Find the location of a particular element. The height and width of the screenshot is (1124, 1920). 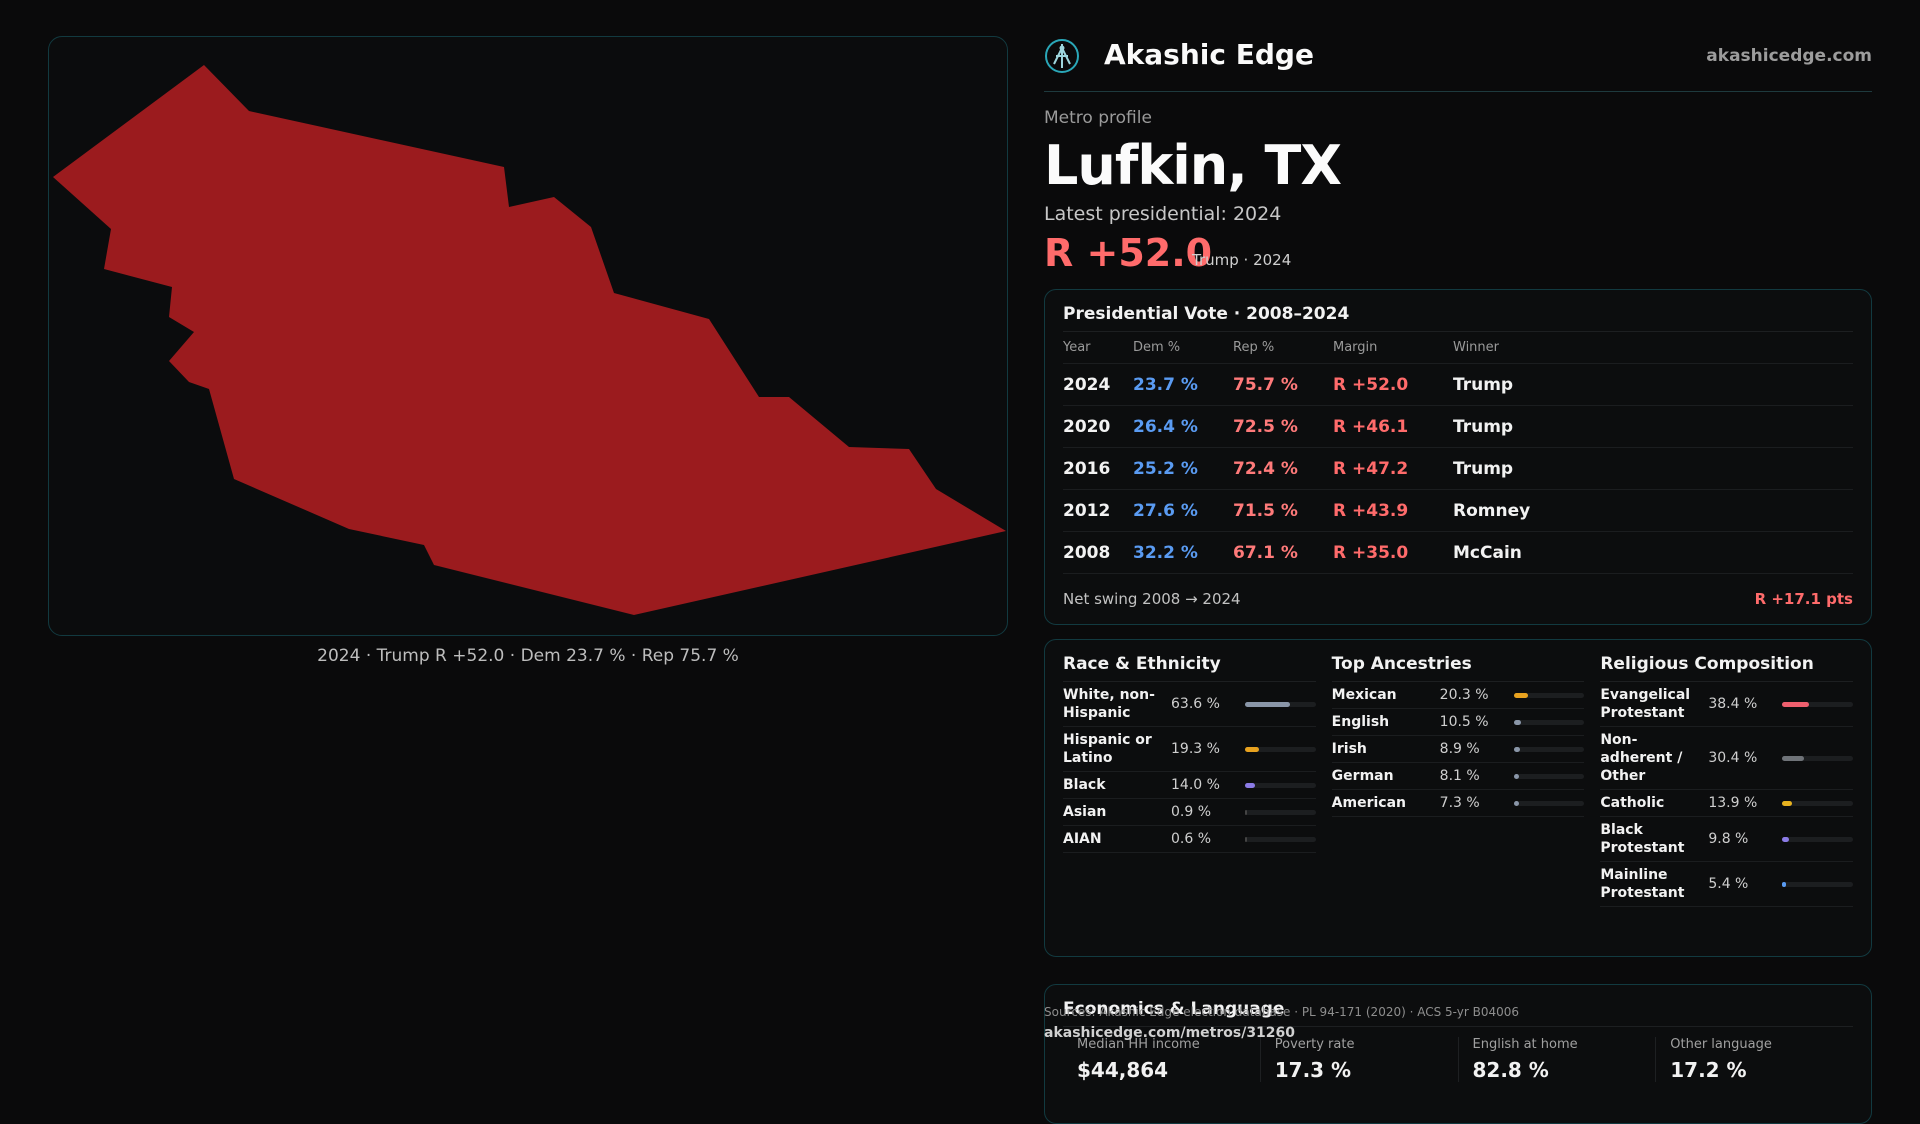

vote-rep: 72.5 % is located at coordinates (1265, 426).